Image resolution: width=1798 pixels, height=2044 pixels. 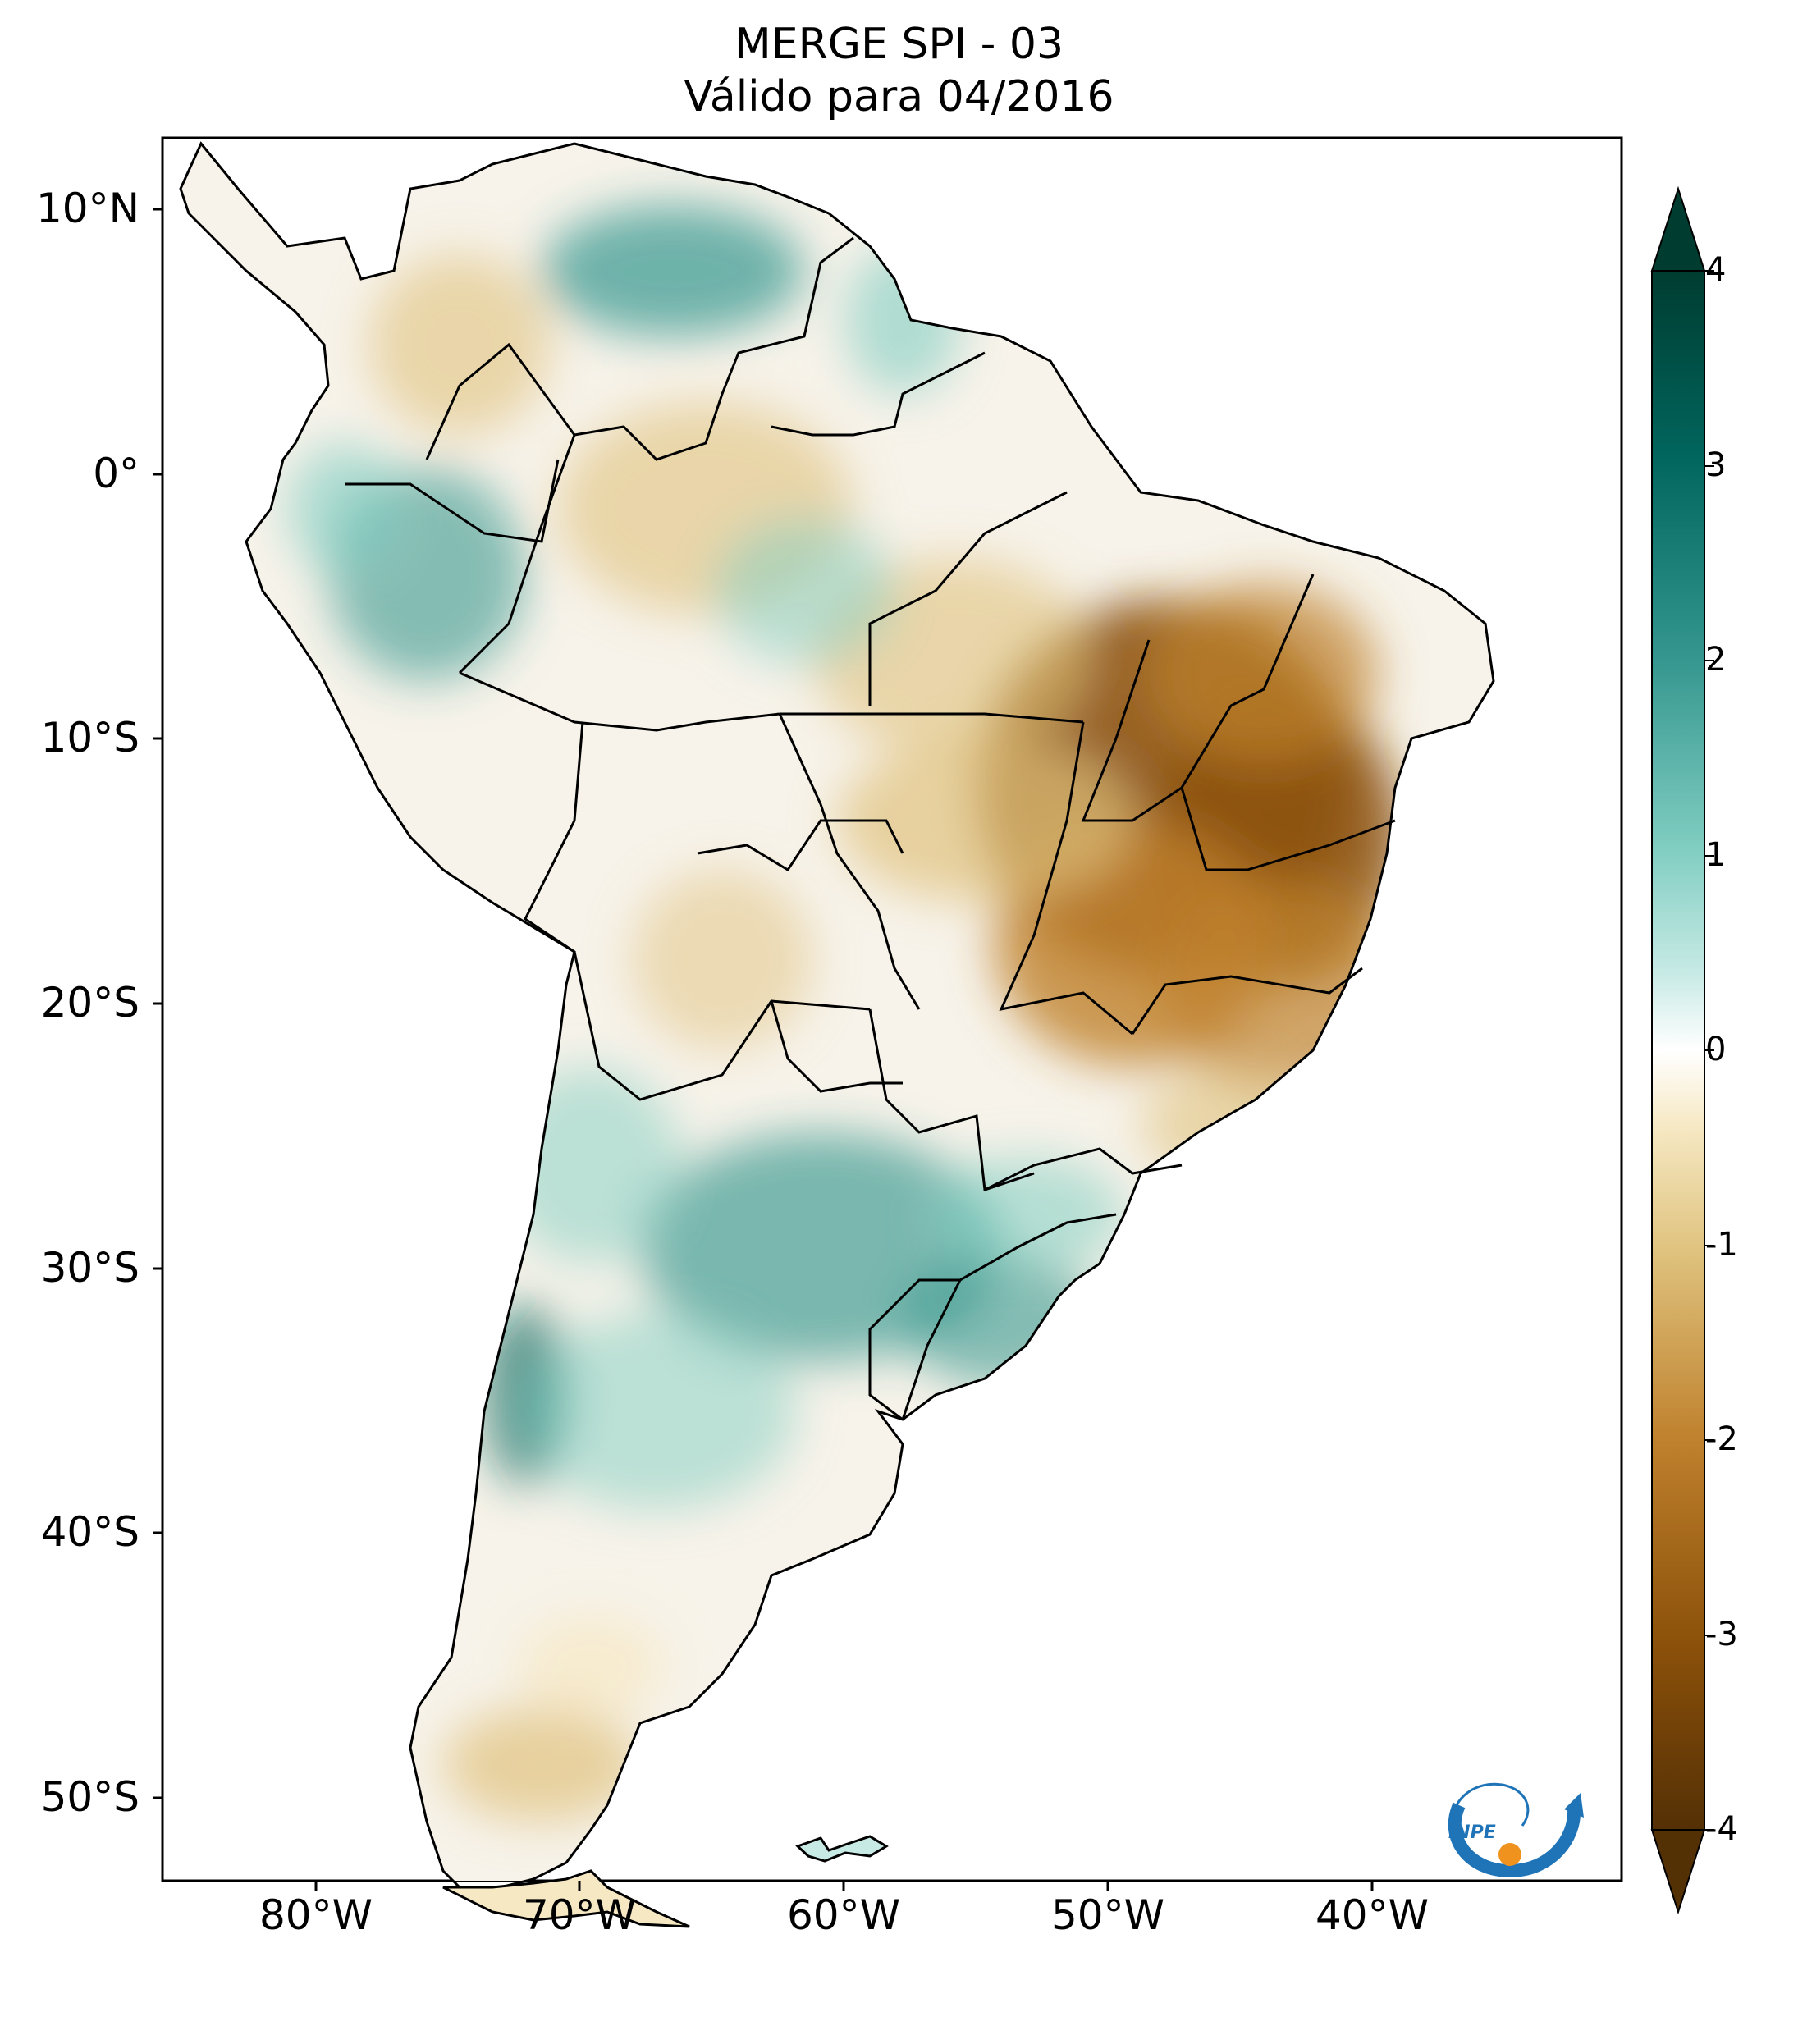 I want to click on falkland-islands, so click(x=842, y=1849).